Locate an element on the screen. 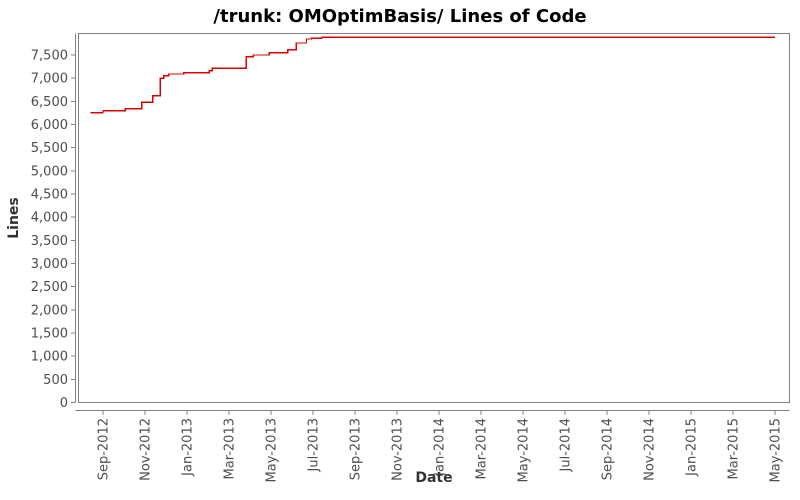 The height and width of the screenshot is (500, 800). x-tick-label: Jul-2013 is located at coordinates (314, 445).